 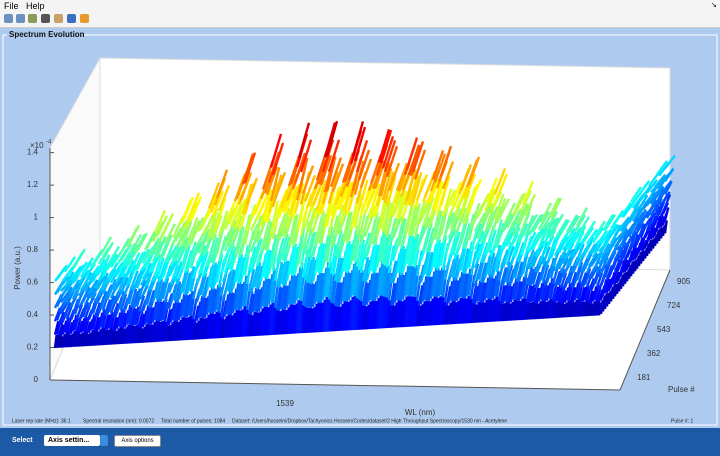 What do you see at coordinates (714, 5) in the screenshot?
I see `menu-toggle: ↘` at bounding box center [714, 5].